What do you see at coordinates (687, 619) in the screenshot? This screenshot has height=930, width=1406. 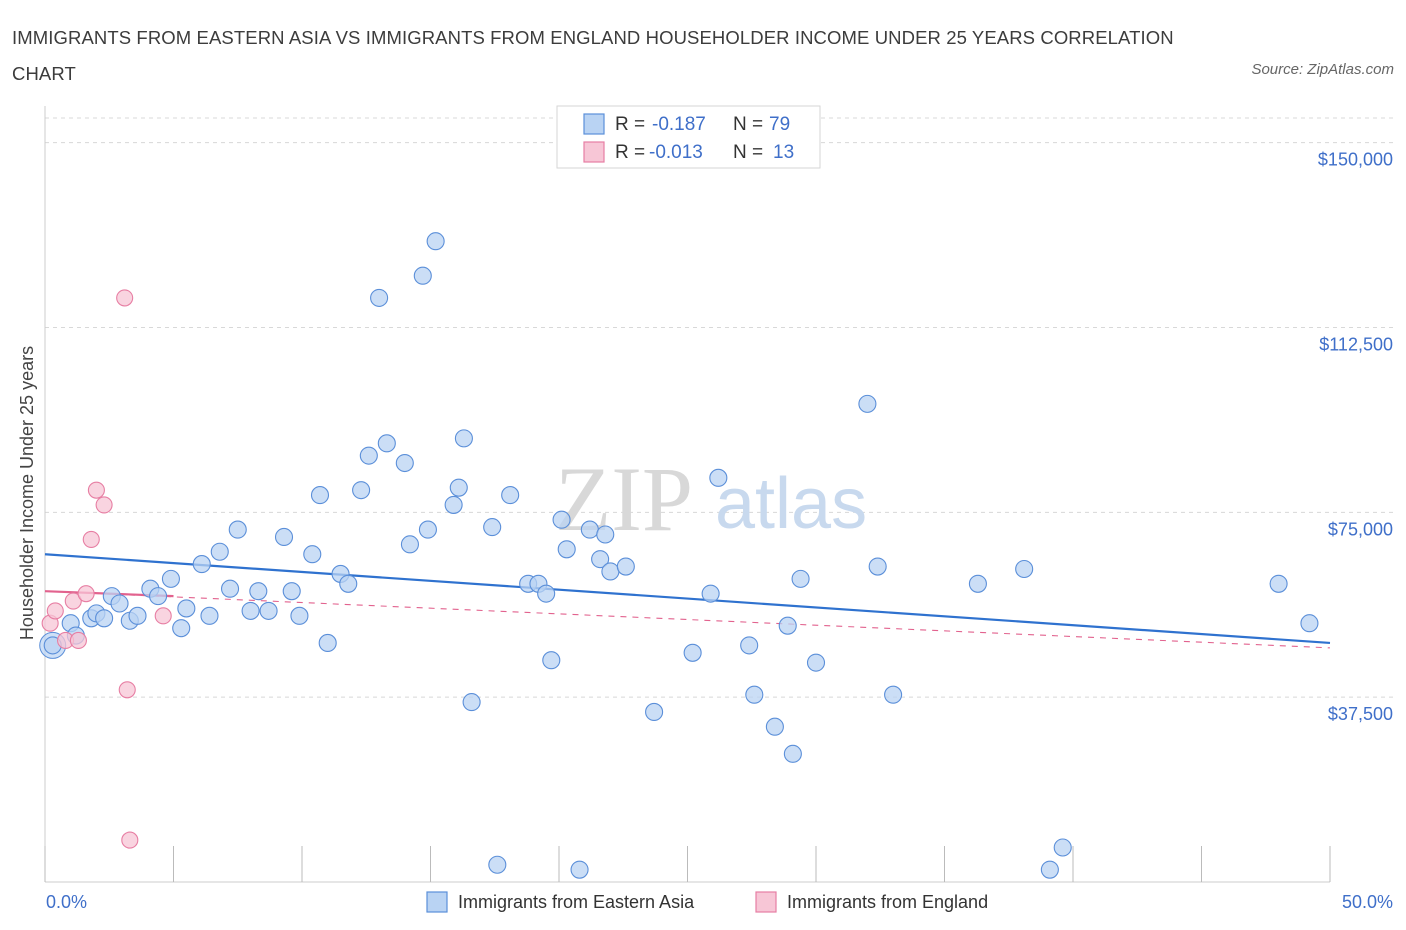 I see `trend-line-england-dashed` at bounding box center [687, 619].